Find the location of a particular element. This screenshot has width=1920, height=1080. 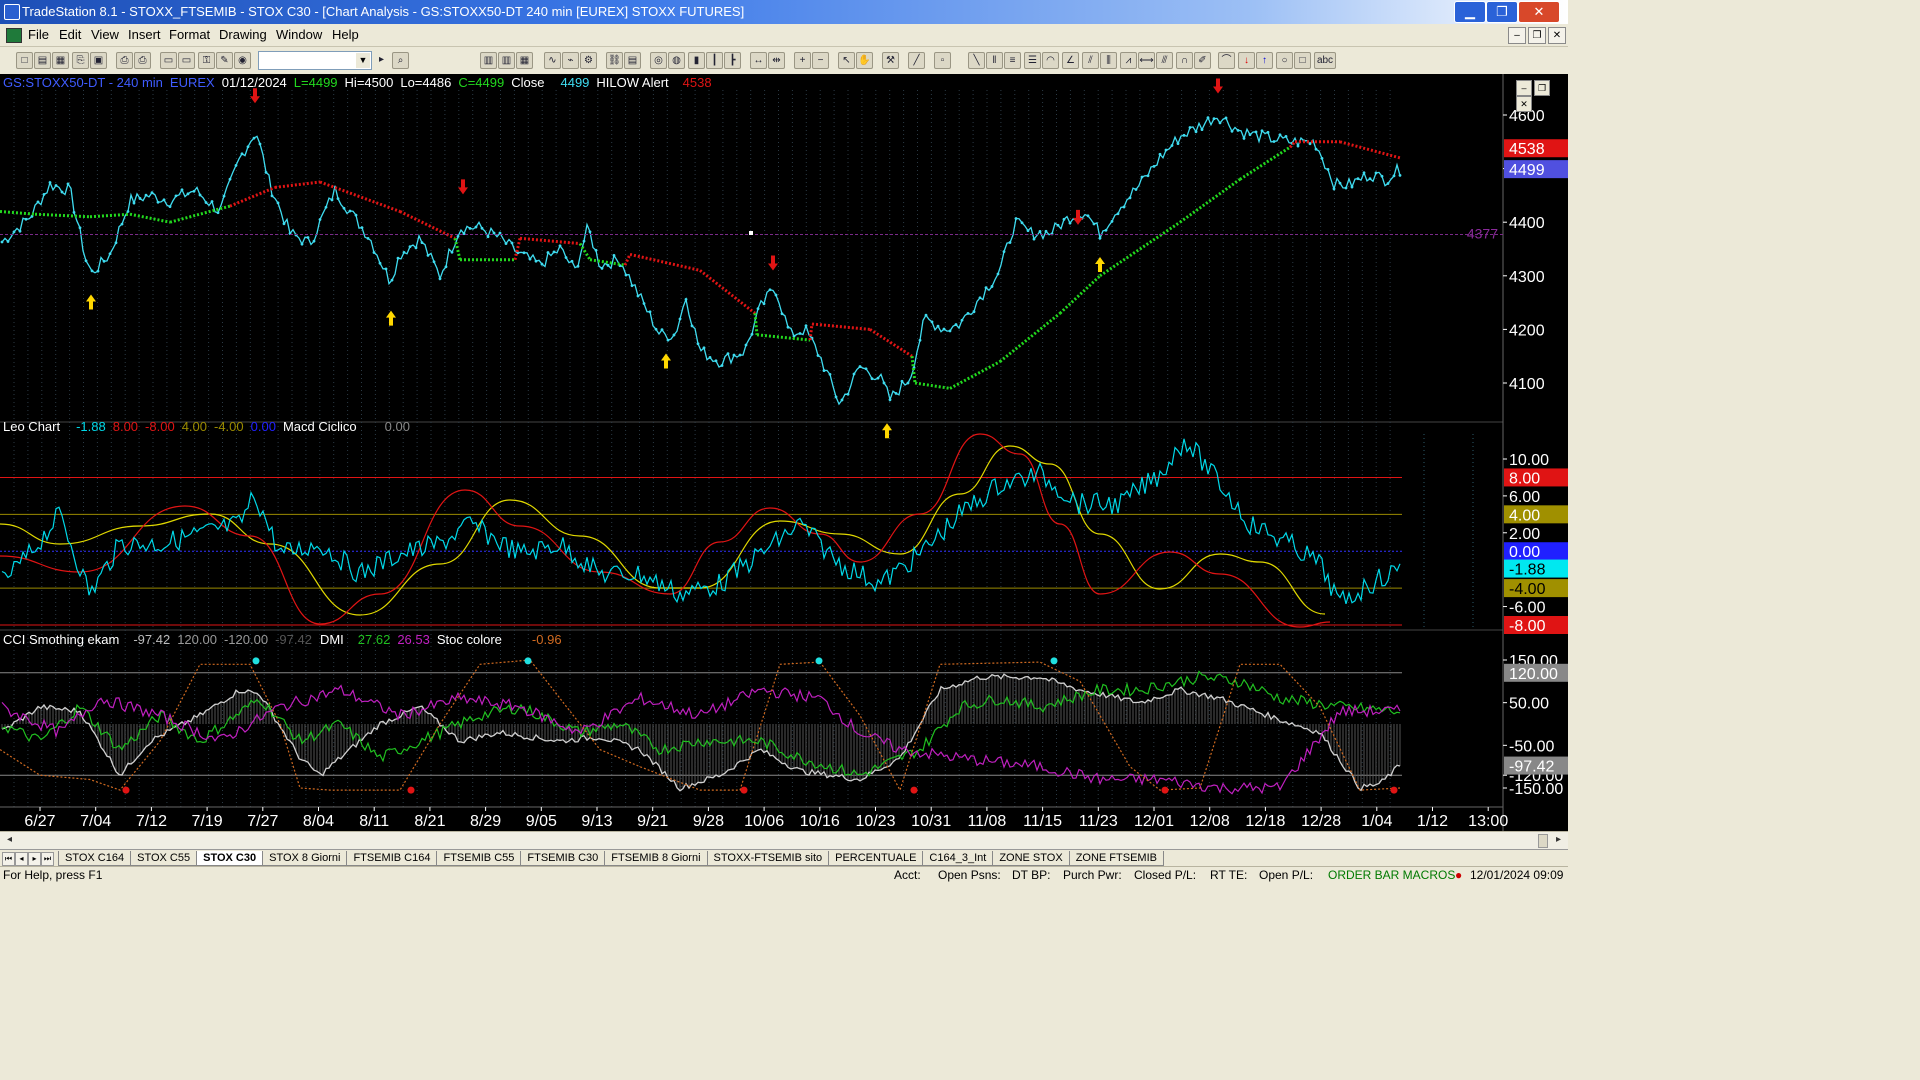

strategy-icon: ⌁ is located at coordinates (570, 60).